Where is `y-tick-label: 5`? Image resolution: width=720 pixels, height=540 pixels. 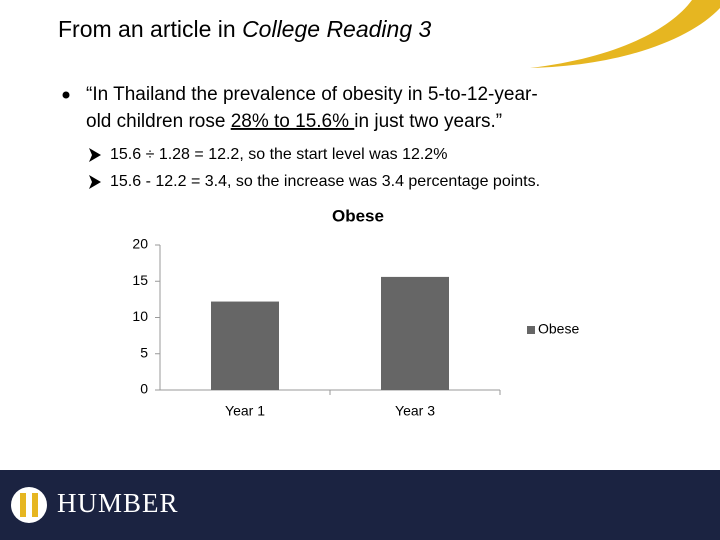
y-tick-label: 5 is located at coordinates (144, 352).